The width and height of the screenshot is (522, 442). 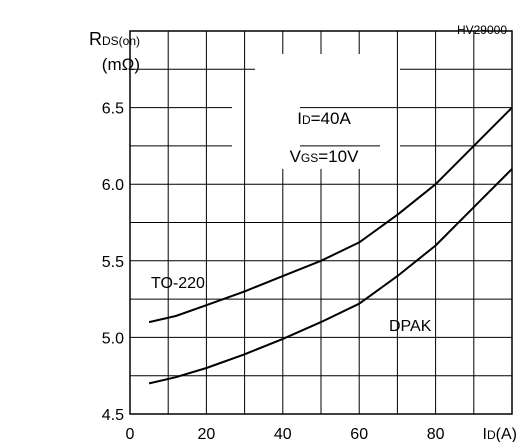 What do you see at coordinates (324, 118) in the screenshot?
I see `annotation-current: ID=40A` at bounding box center [324, 118].